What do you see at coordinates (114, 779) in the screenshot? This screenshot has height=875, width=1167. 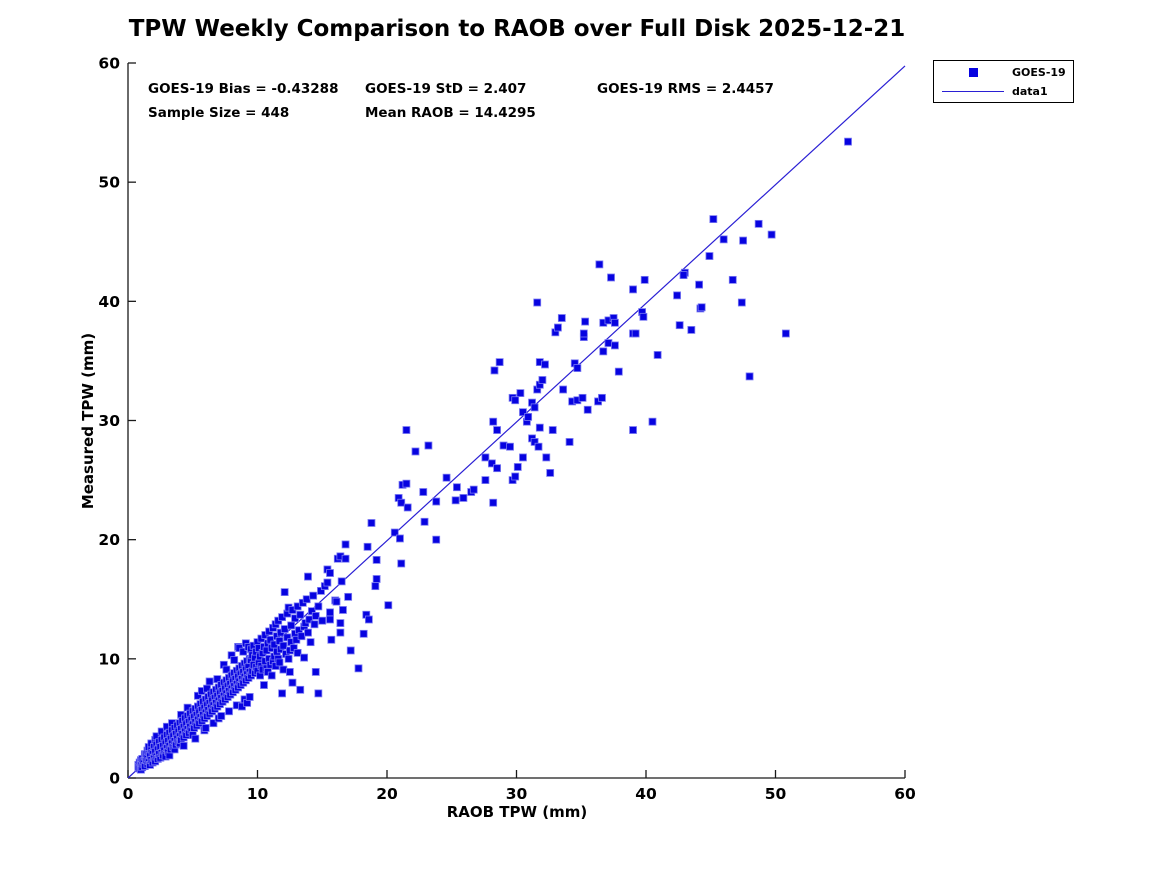 I see `y-tick-label: 0` at bounding box center [114, 779].